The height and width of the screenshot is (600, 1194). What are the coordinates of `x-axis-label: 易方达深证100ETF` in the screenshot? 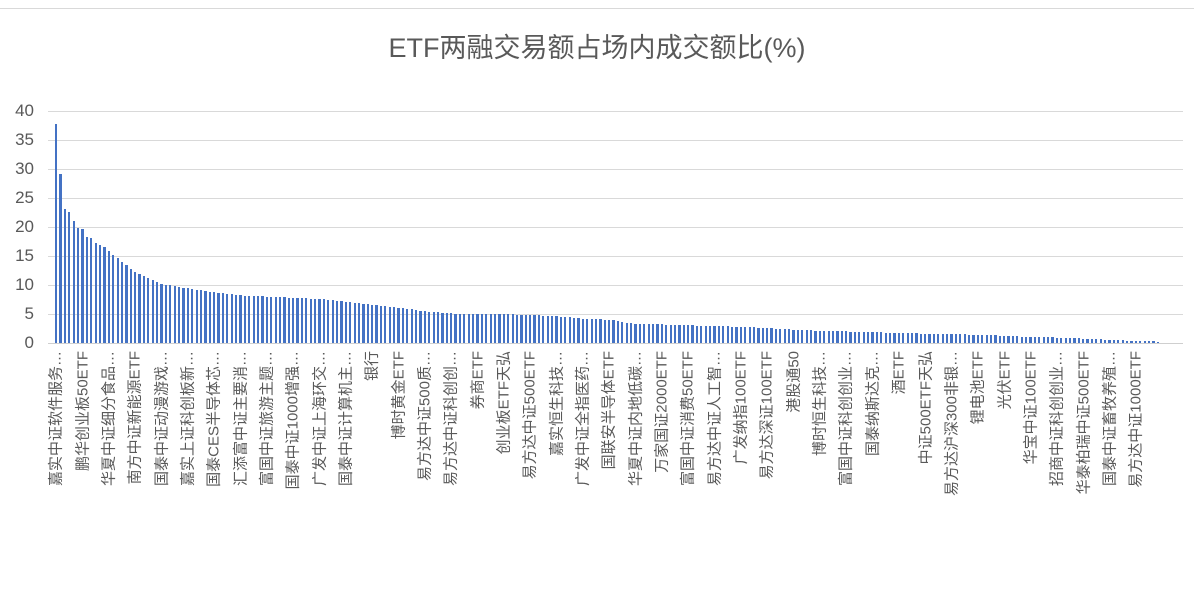 It's located at (767, 415).